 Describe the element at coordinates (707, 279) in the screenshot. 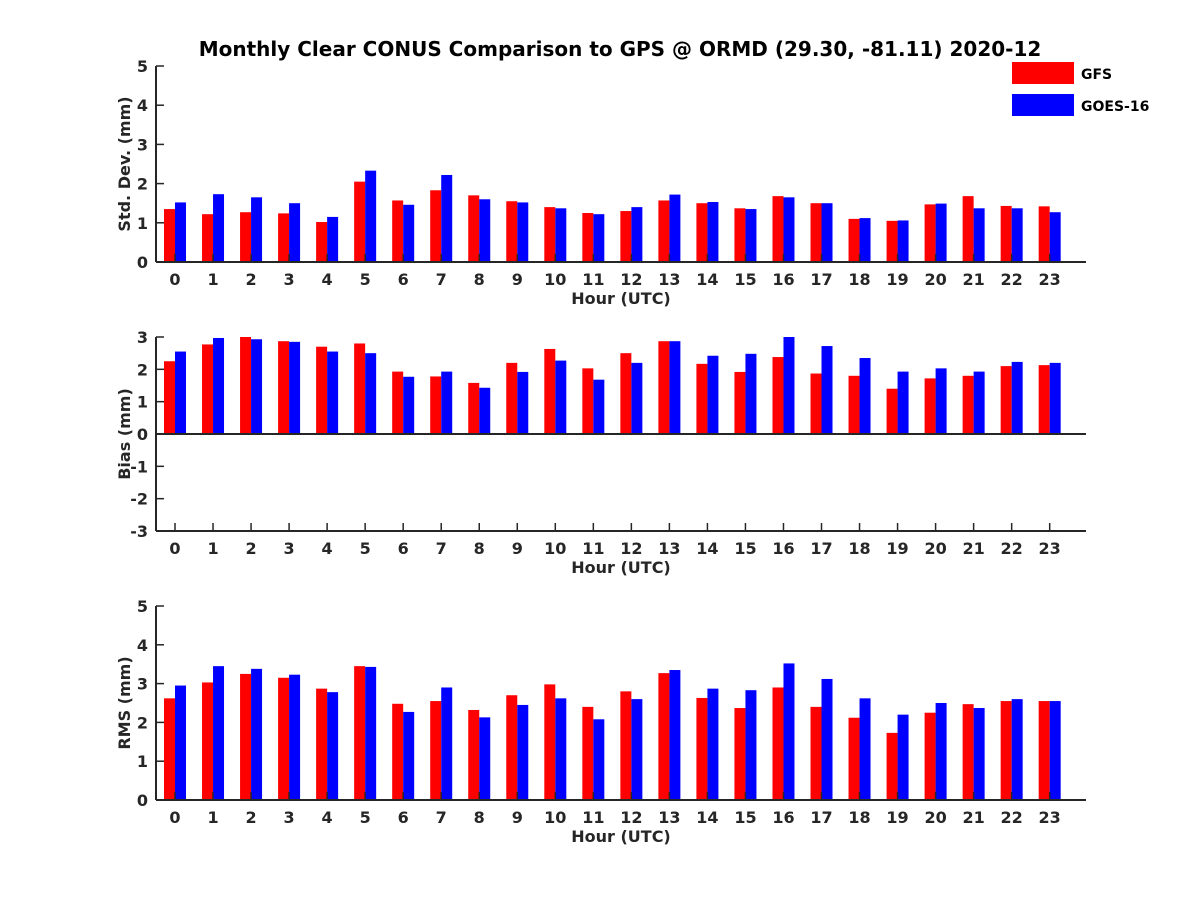

I see `x-tick-label: 14` at that location.